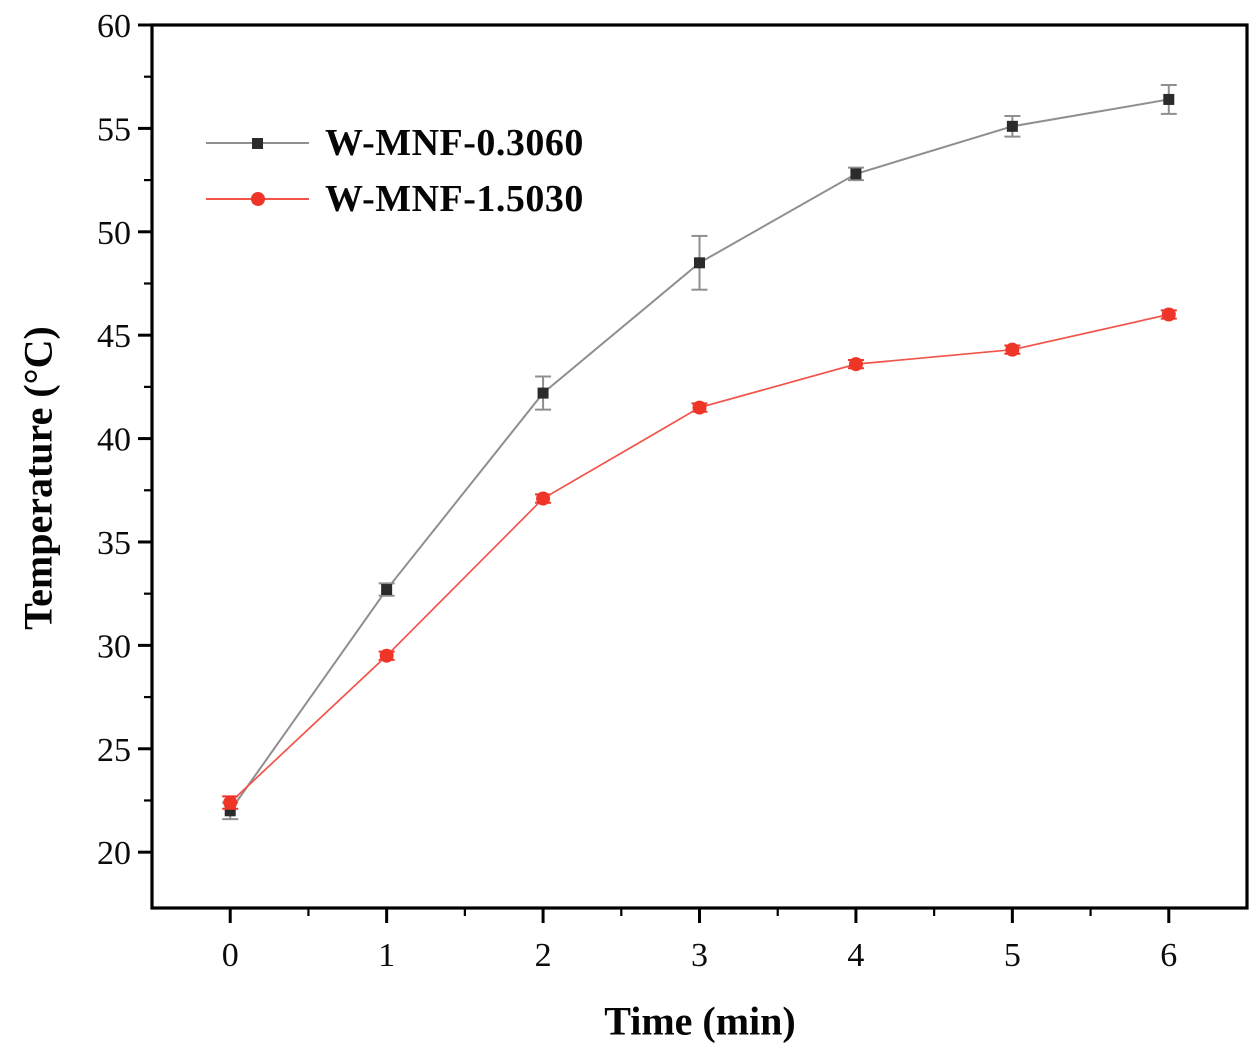 This screenshot has width=1260, height=1057. I want to click on y-tick-label: 30, so click(114, 646).